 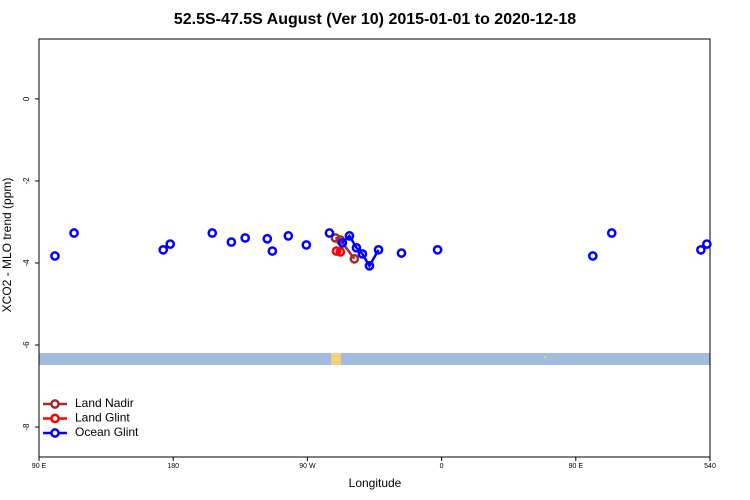 What do you see at coordinates (173, 466) in the screenshot?
I see `x-tick-label: 180` at bounding box center [173, 466].